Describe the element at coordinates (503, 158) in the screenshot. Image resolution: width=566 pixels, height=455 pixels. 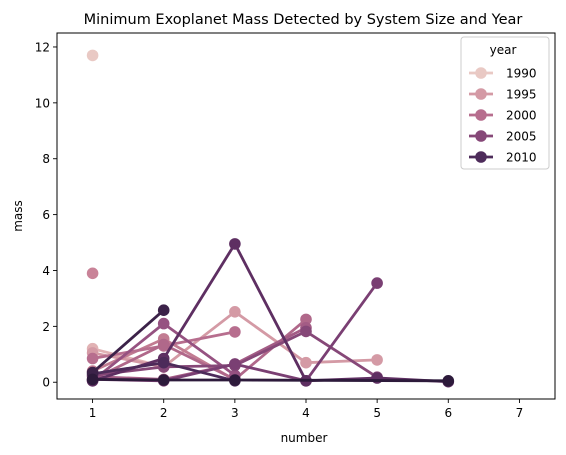
I see `legend-entry: 2010` at that location.